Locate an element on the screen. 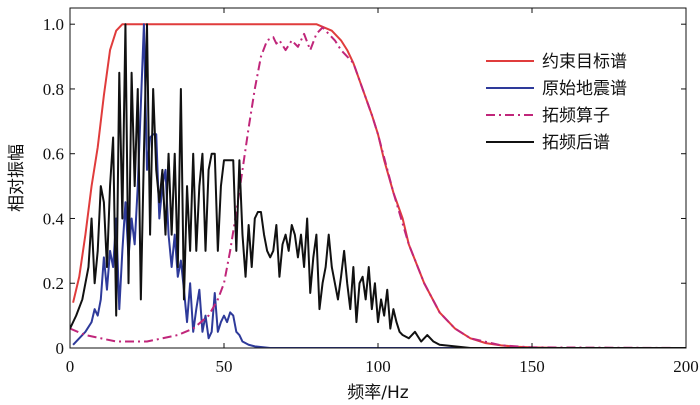 This screenshot has height=405, width=700. legend-label-2: 原始地震谱 is located at coordinates (584, 89).